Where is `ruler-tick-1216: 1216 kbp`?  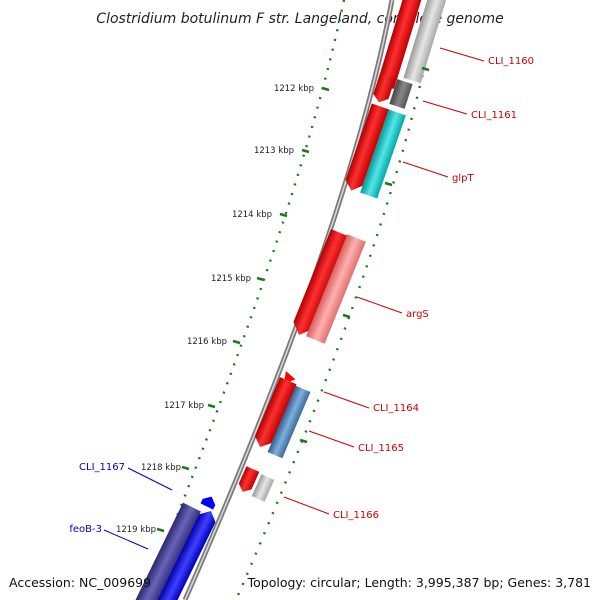
ruler-tick-1216: 1216 kbp is located at coordinates (214, 342).